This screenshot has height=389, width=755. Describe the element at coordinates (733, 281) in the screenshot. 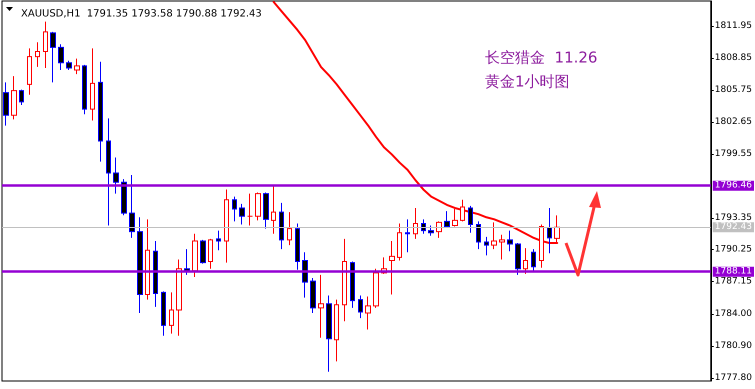

I see `y-tick-label: 1787.15` at that location.